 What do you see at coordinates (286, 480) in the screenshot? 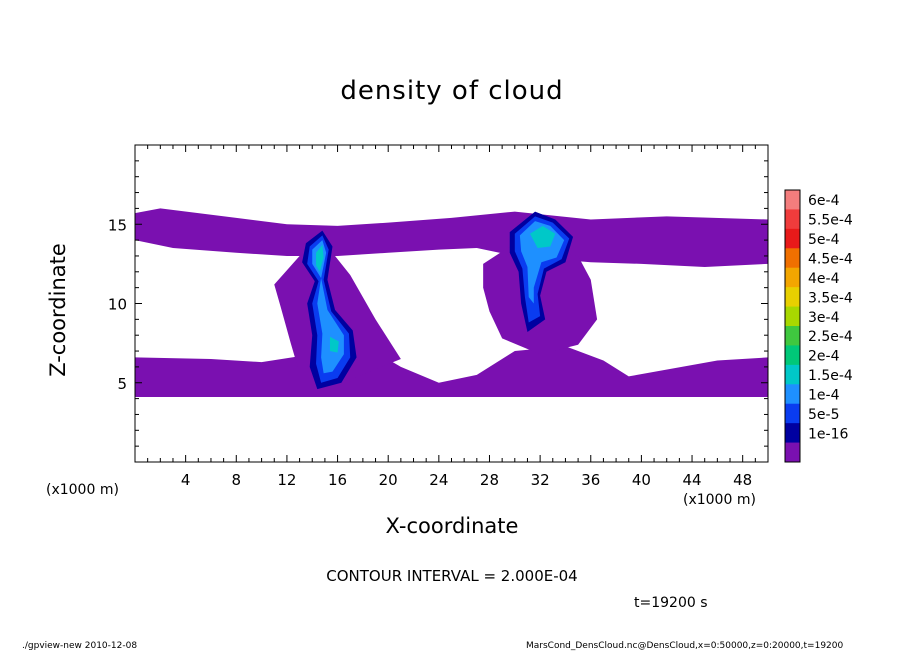
I see `x-tick-label: 12` at bounding box center [286, 480].